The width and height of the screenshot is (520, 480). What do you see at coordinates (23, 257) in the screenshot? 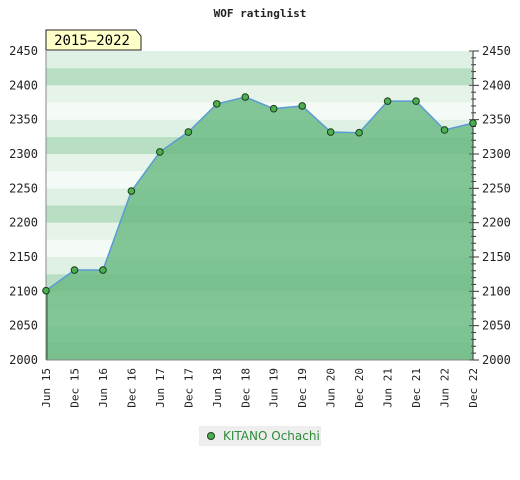
I see `y-tick-label: 2150` at bounding box center [23, 257].